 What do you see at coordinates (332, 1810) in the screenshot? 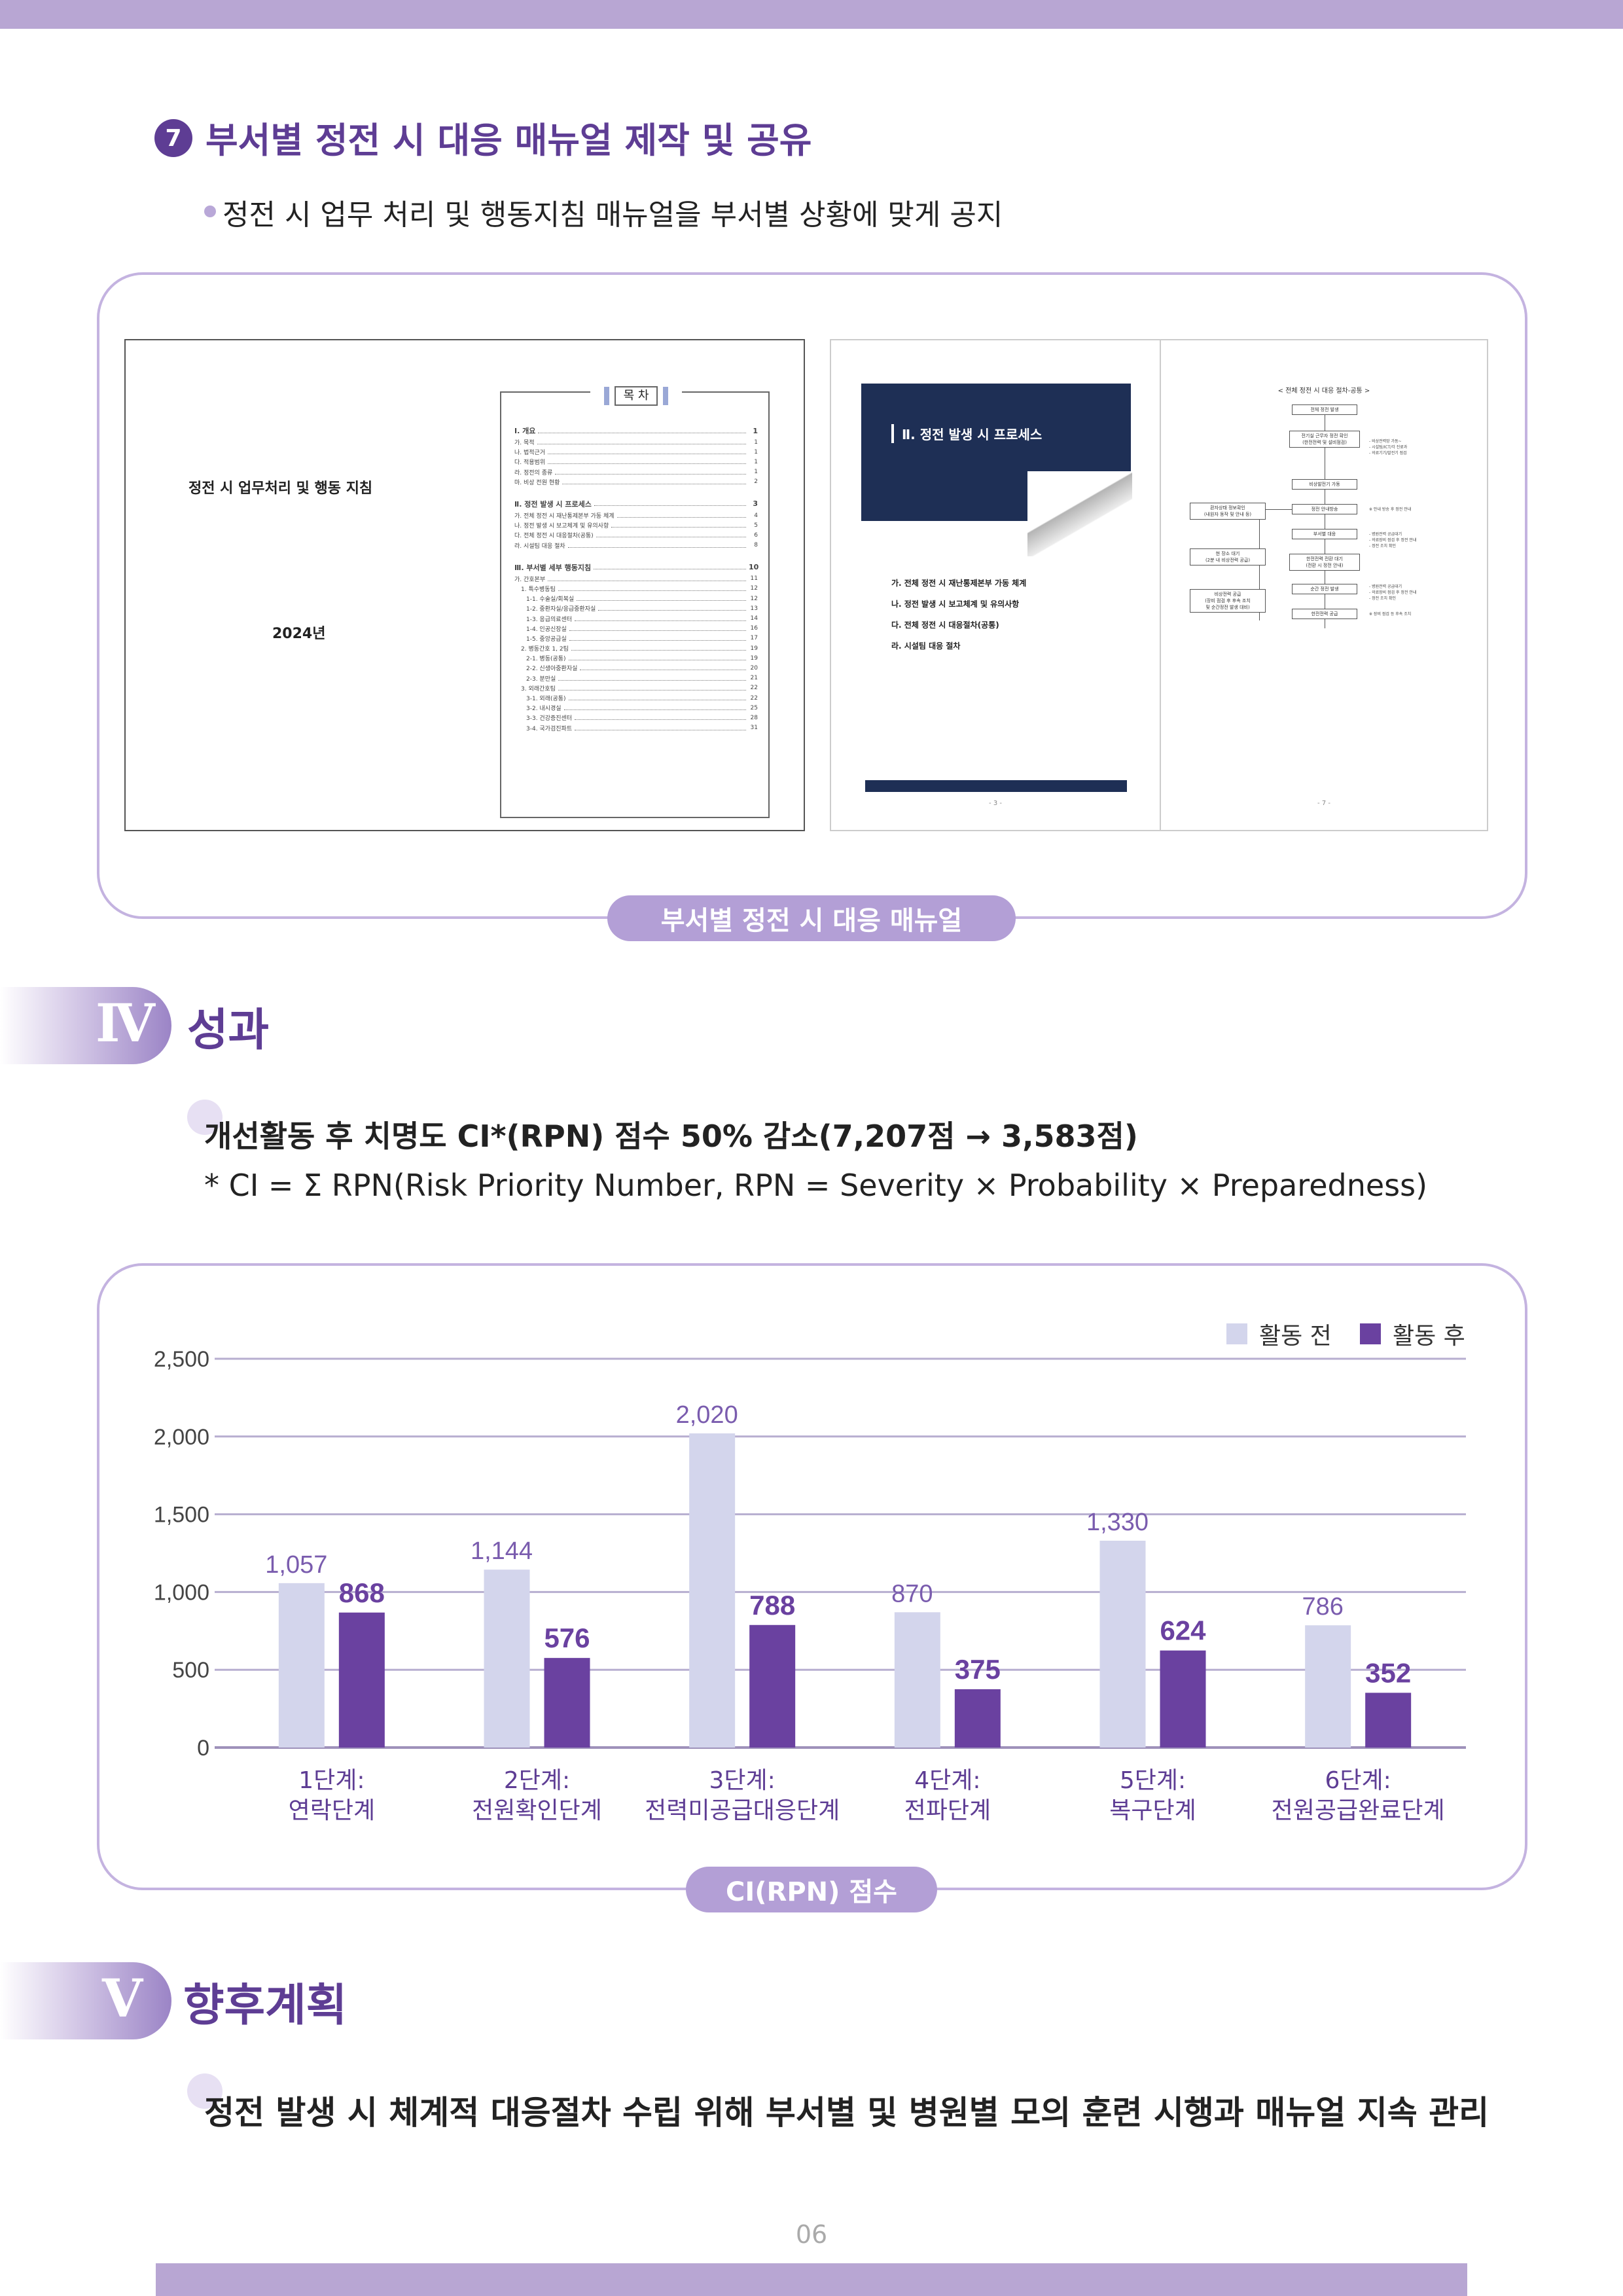
I see `x-tick-label: 연락단계` at bounding box center [332, 1810].